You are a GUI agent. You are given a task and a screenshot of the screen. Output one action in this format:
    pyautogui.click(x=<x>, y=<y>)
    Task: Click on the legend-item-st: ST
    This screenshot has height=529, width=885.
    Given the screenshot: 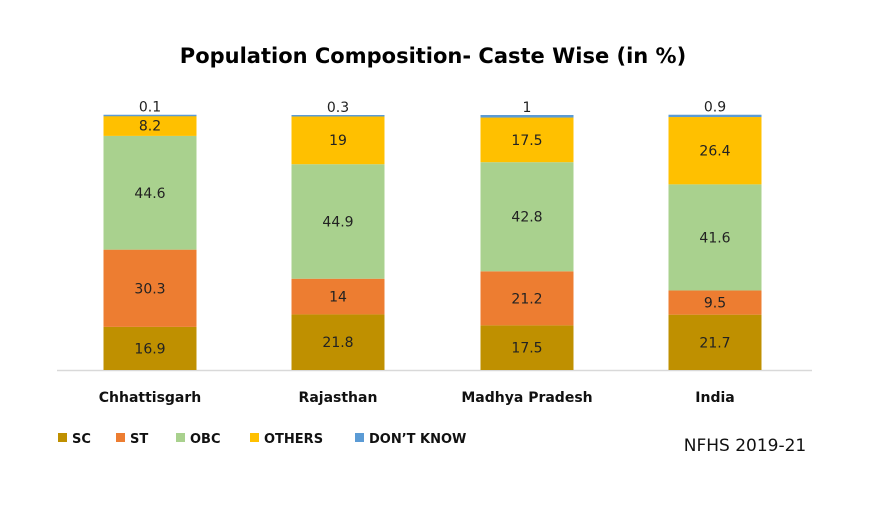 What is the action you would take?
    pyautogui.click(x=132, y=439)
    